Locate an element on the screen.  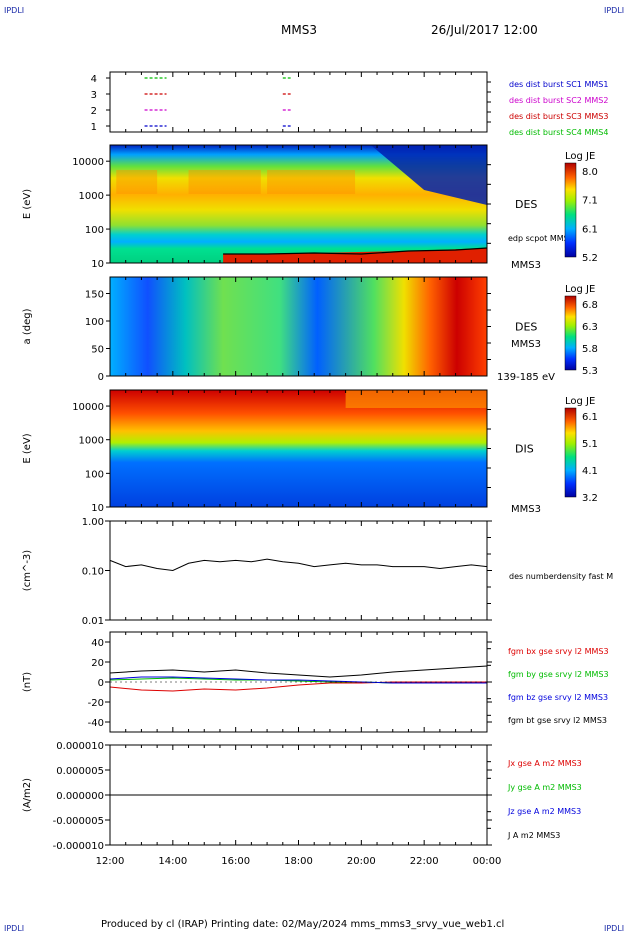
series-label: fgm by gse srvy l2 MMS3 is located at coordinates (558, 674).